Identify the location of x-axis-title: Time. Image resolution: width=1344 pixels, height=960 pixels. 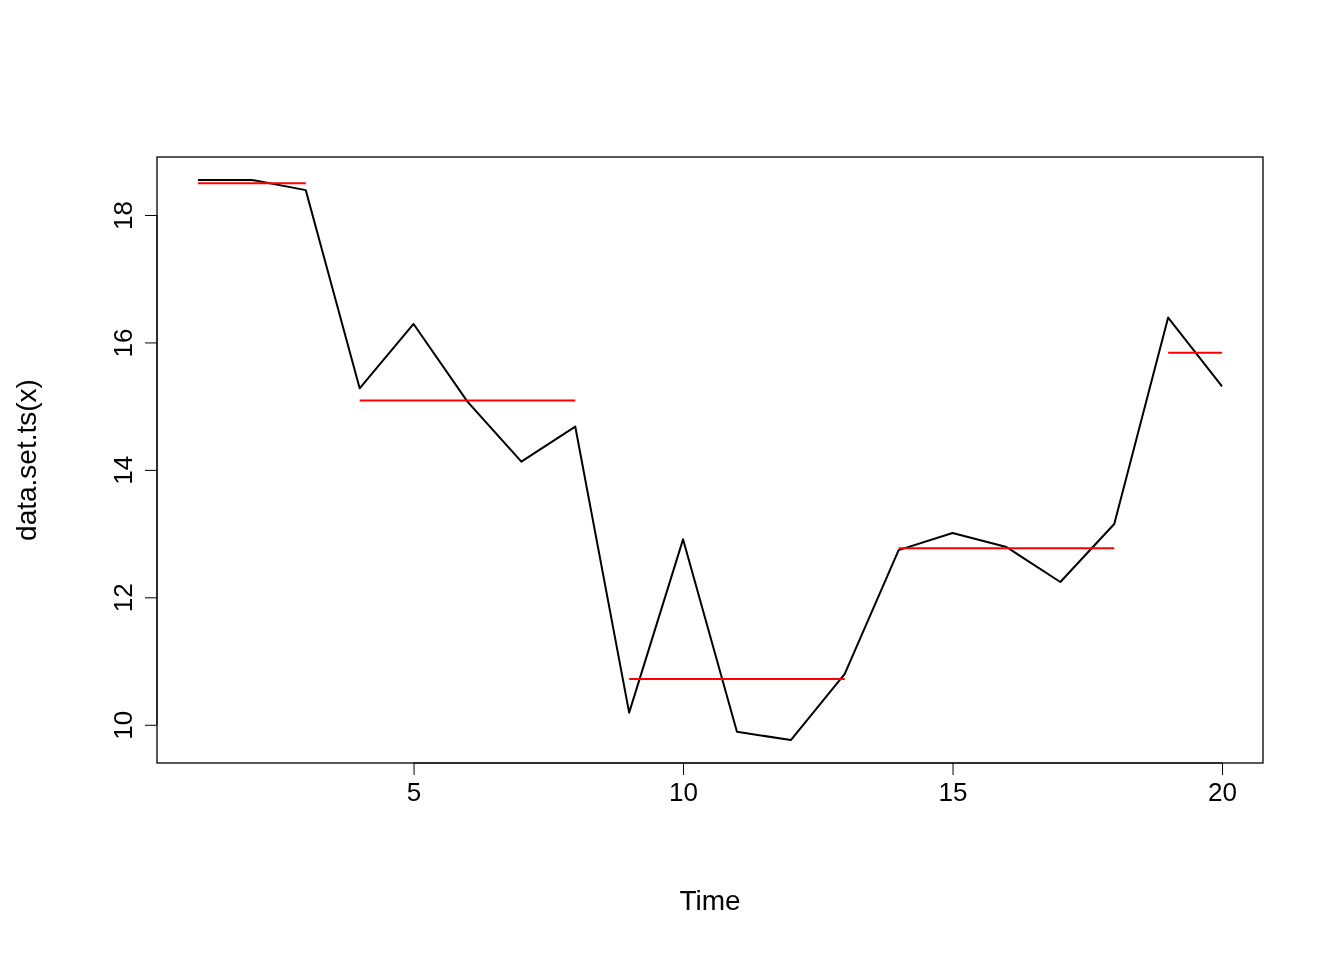
(710, 900).